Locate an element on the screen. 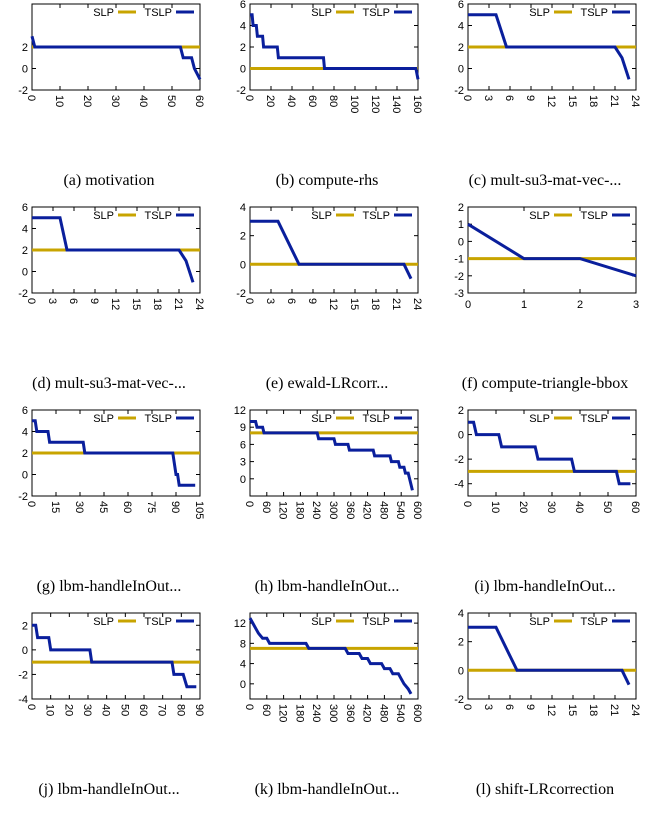  plot-frame is located at coordinates (334, 656).